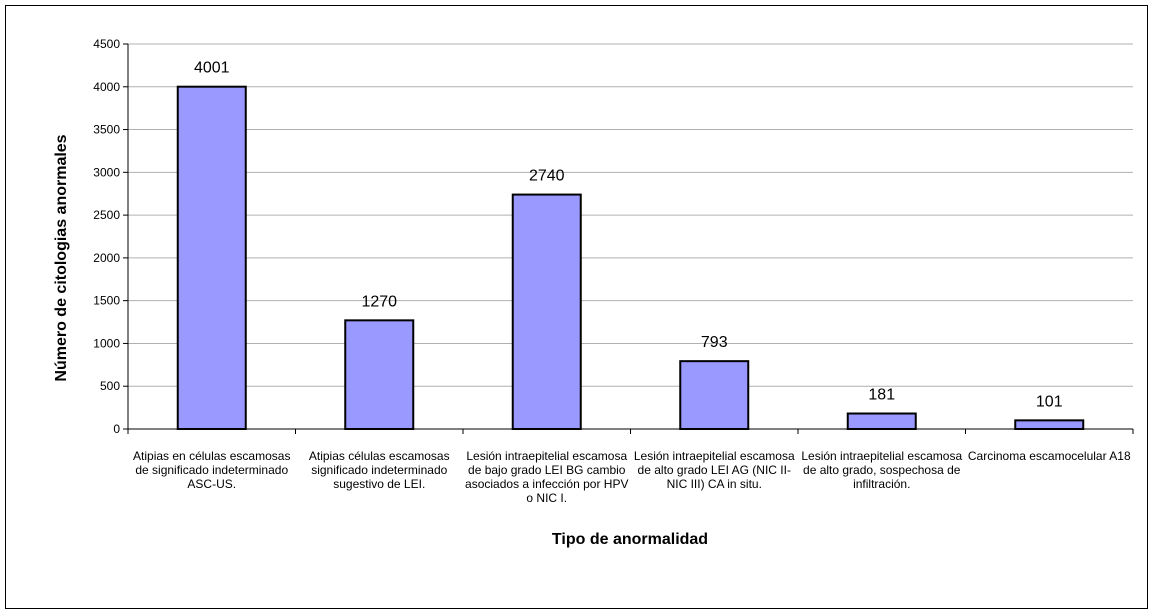 The image size is (1155, 616). Describe the element at coordinates (110, 386) in the screenshot. I see `y-tick-label: 500` at that location.